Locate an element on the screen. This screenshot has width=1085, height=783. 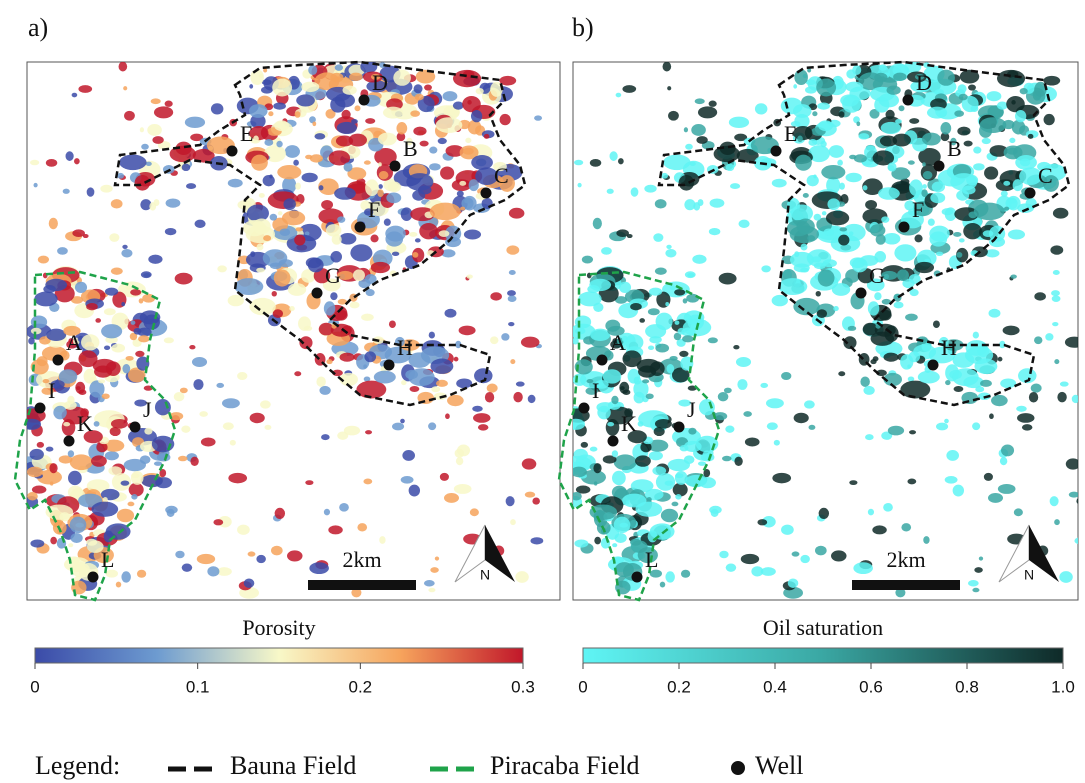
north-label: N is located at coordinates (485, 575).